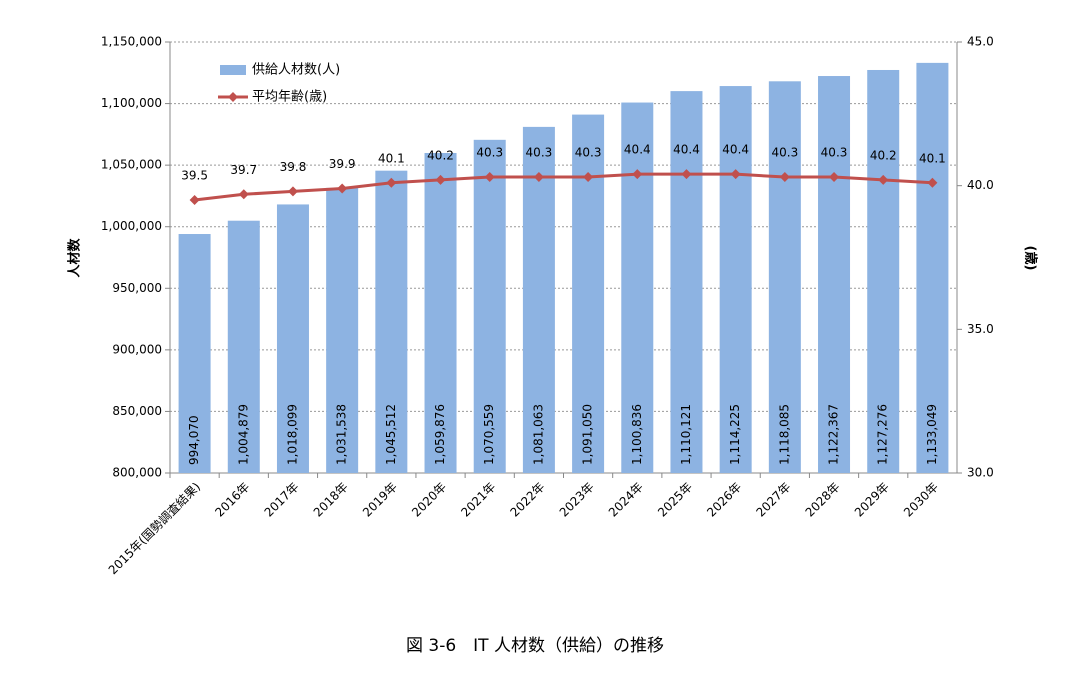 The height and width of the screenshot is (681, 1071). I want to click on bar-value-label: 1,127,276, so click(883, 434).